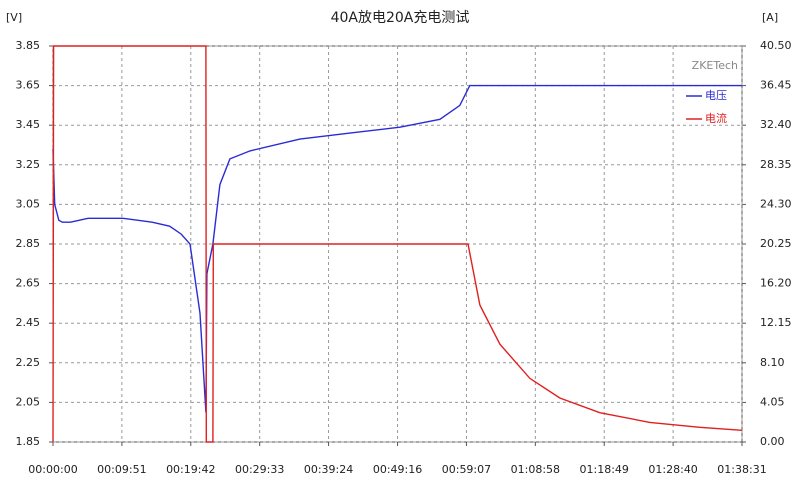  What do you see at coordinates (604, 469) in the screenshot?
I see `x-tick-label: 01:18:49` at bounding box center [604, 469].